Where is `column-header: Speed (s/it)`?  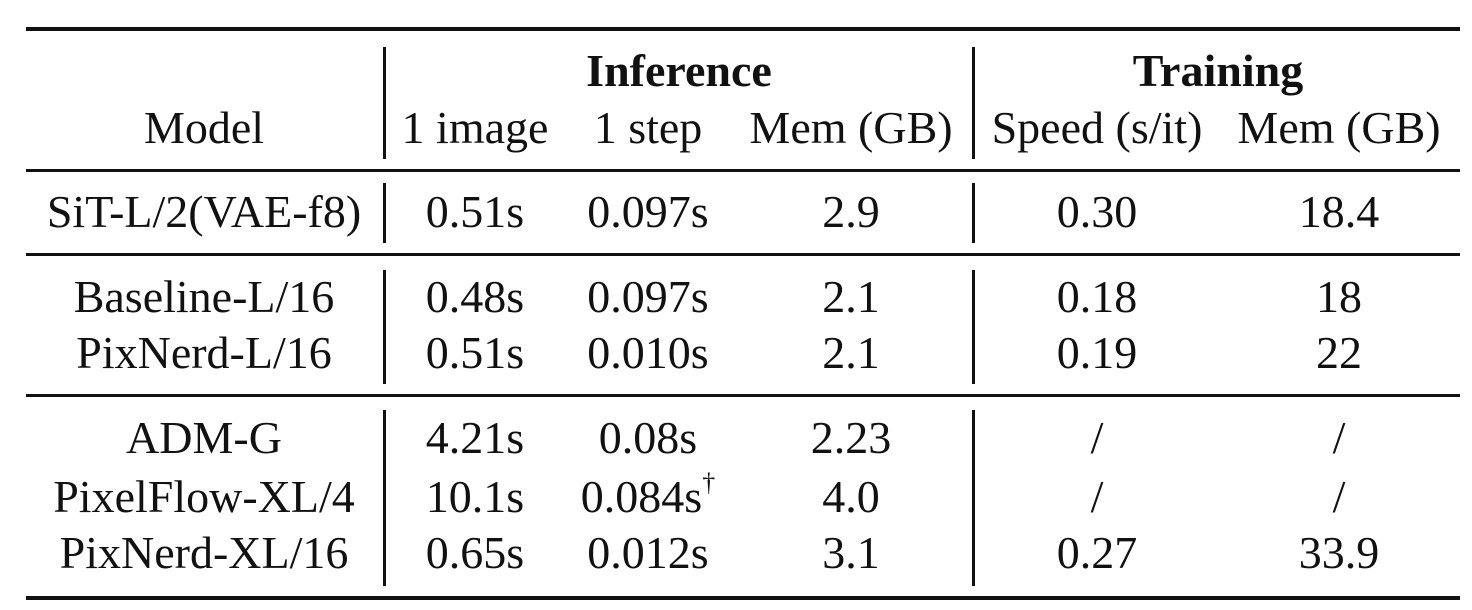
column-header: Speed (s/it) is located at coordinates (1097, 127).